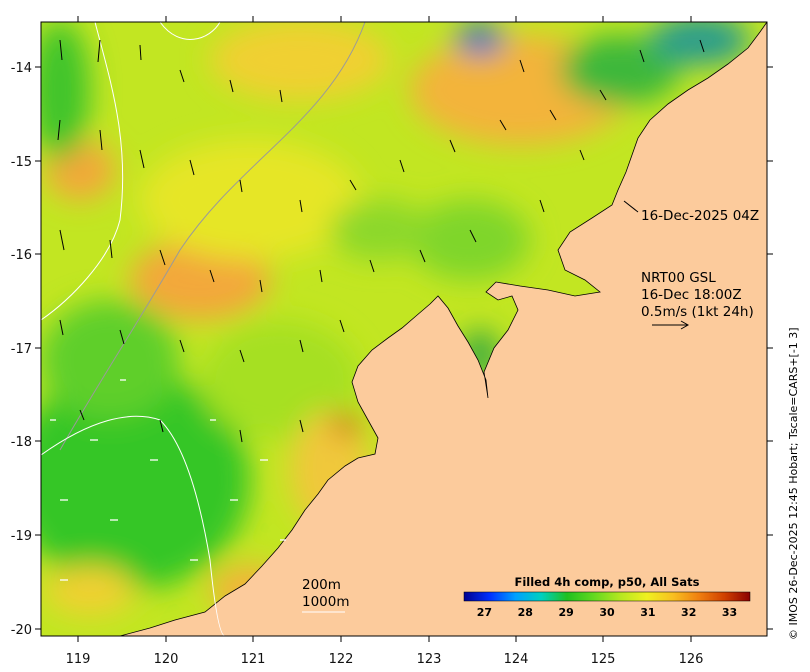 This screenshot has height=672, width=810. I want to click on lon-tick-119: 119, so click(78, 659).